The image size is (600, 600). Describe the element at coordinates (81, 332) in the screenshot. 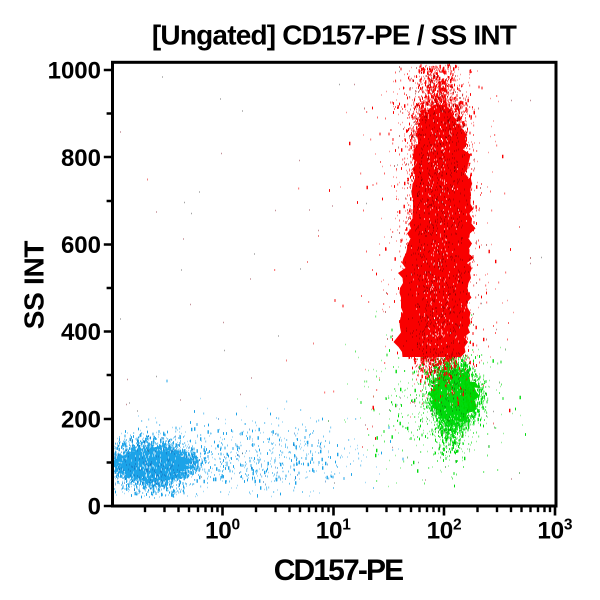

I see `svg-text: 400` at that location.